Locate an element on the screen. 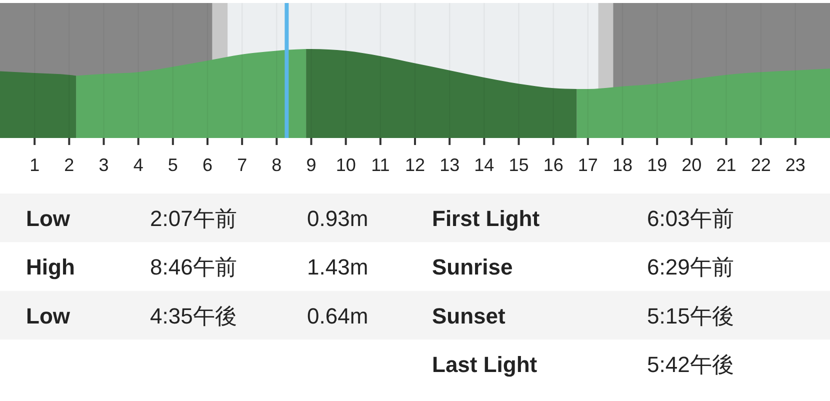 This screenshot has width=830, height=401. x-tick-label: 15 is located at coordinates (518, 165).